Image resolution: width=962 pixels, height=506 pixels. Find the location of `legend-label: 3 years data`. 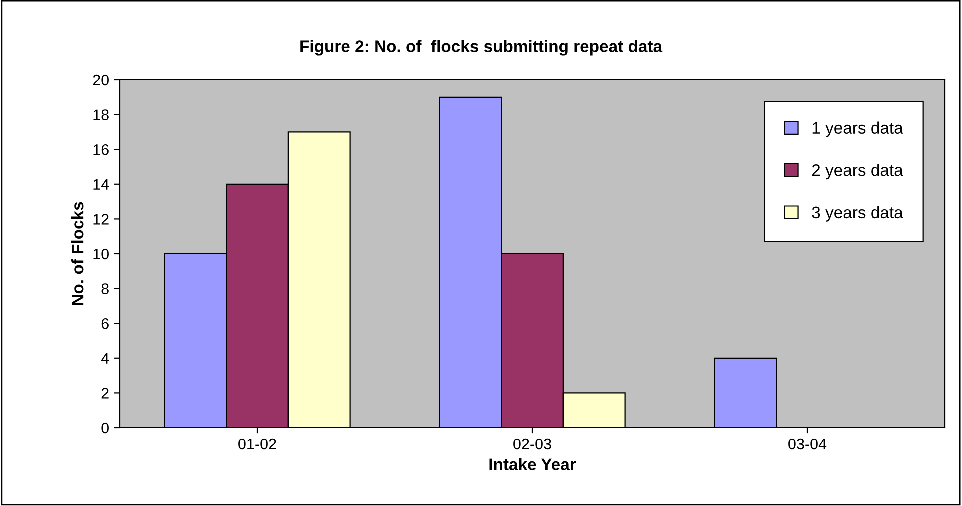

legend-label: 3 years data is located at coordinates (858, 214).